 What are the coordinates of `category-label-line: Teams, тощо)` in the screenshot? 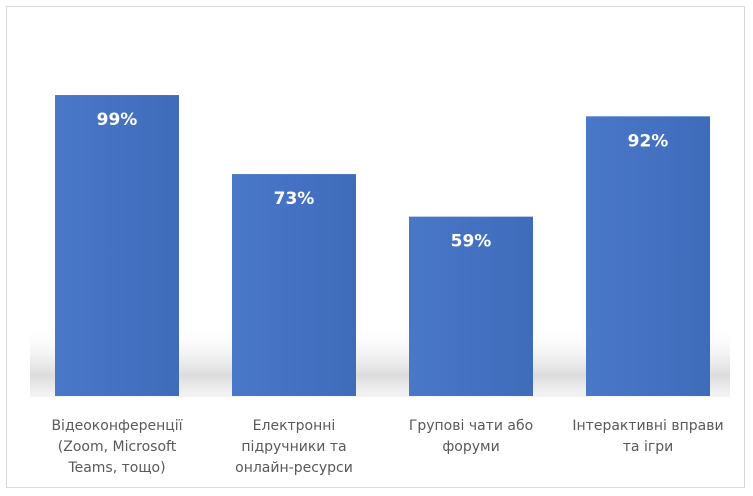 It's located at (116, 468).